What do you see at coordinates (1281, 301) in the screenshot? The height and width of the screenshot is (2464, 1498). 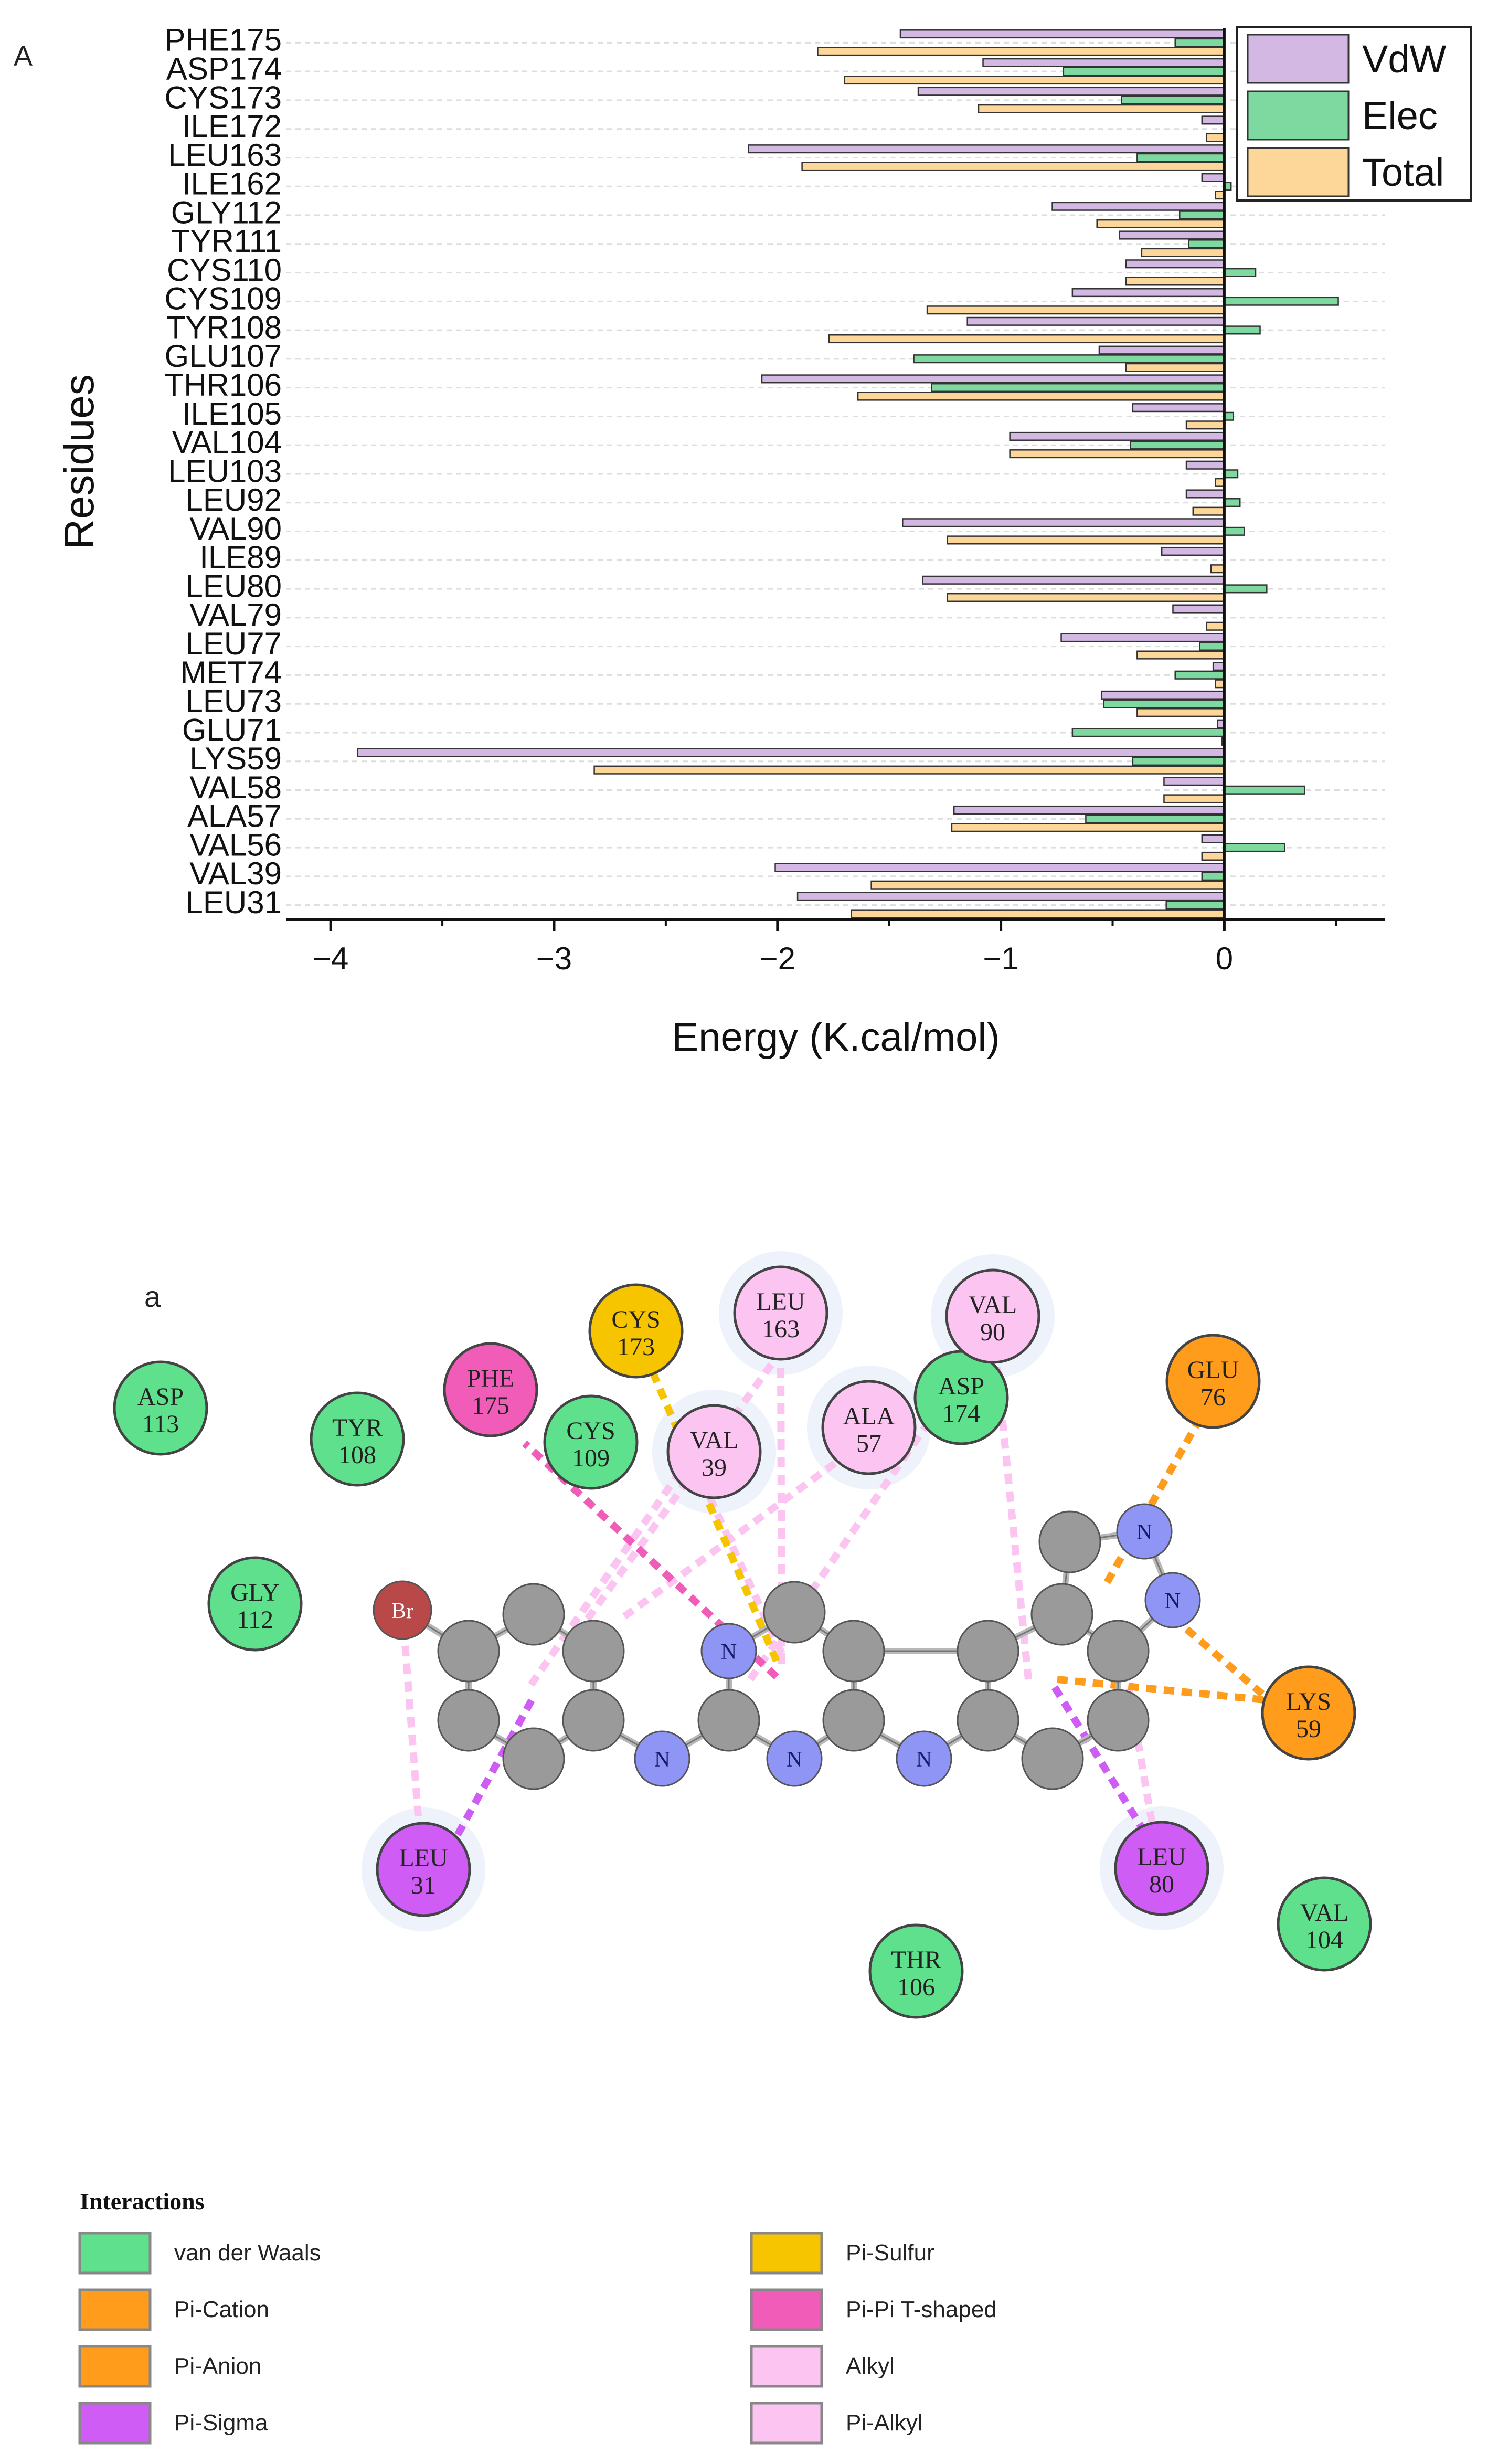 I see `bar-elec-cys109` at bounding box center [1281, 301].